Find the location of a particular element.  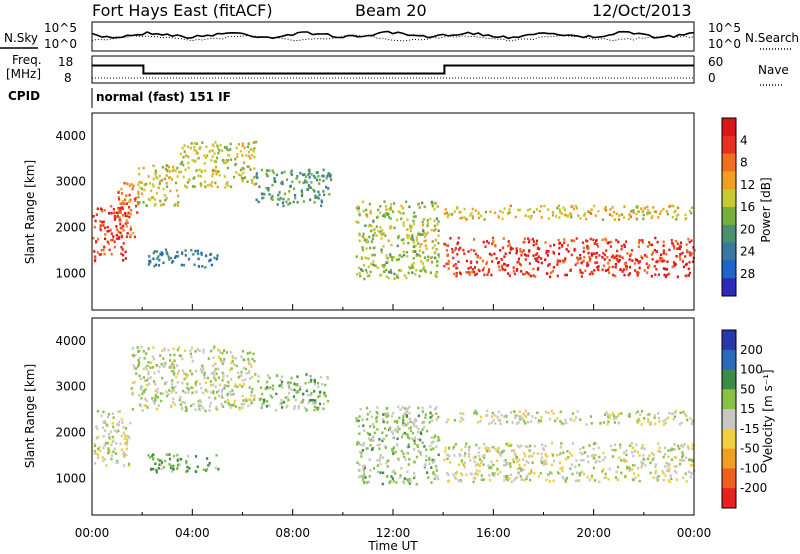

x-tick: 08:00 is located at coordinates (292, 533).